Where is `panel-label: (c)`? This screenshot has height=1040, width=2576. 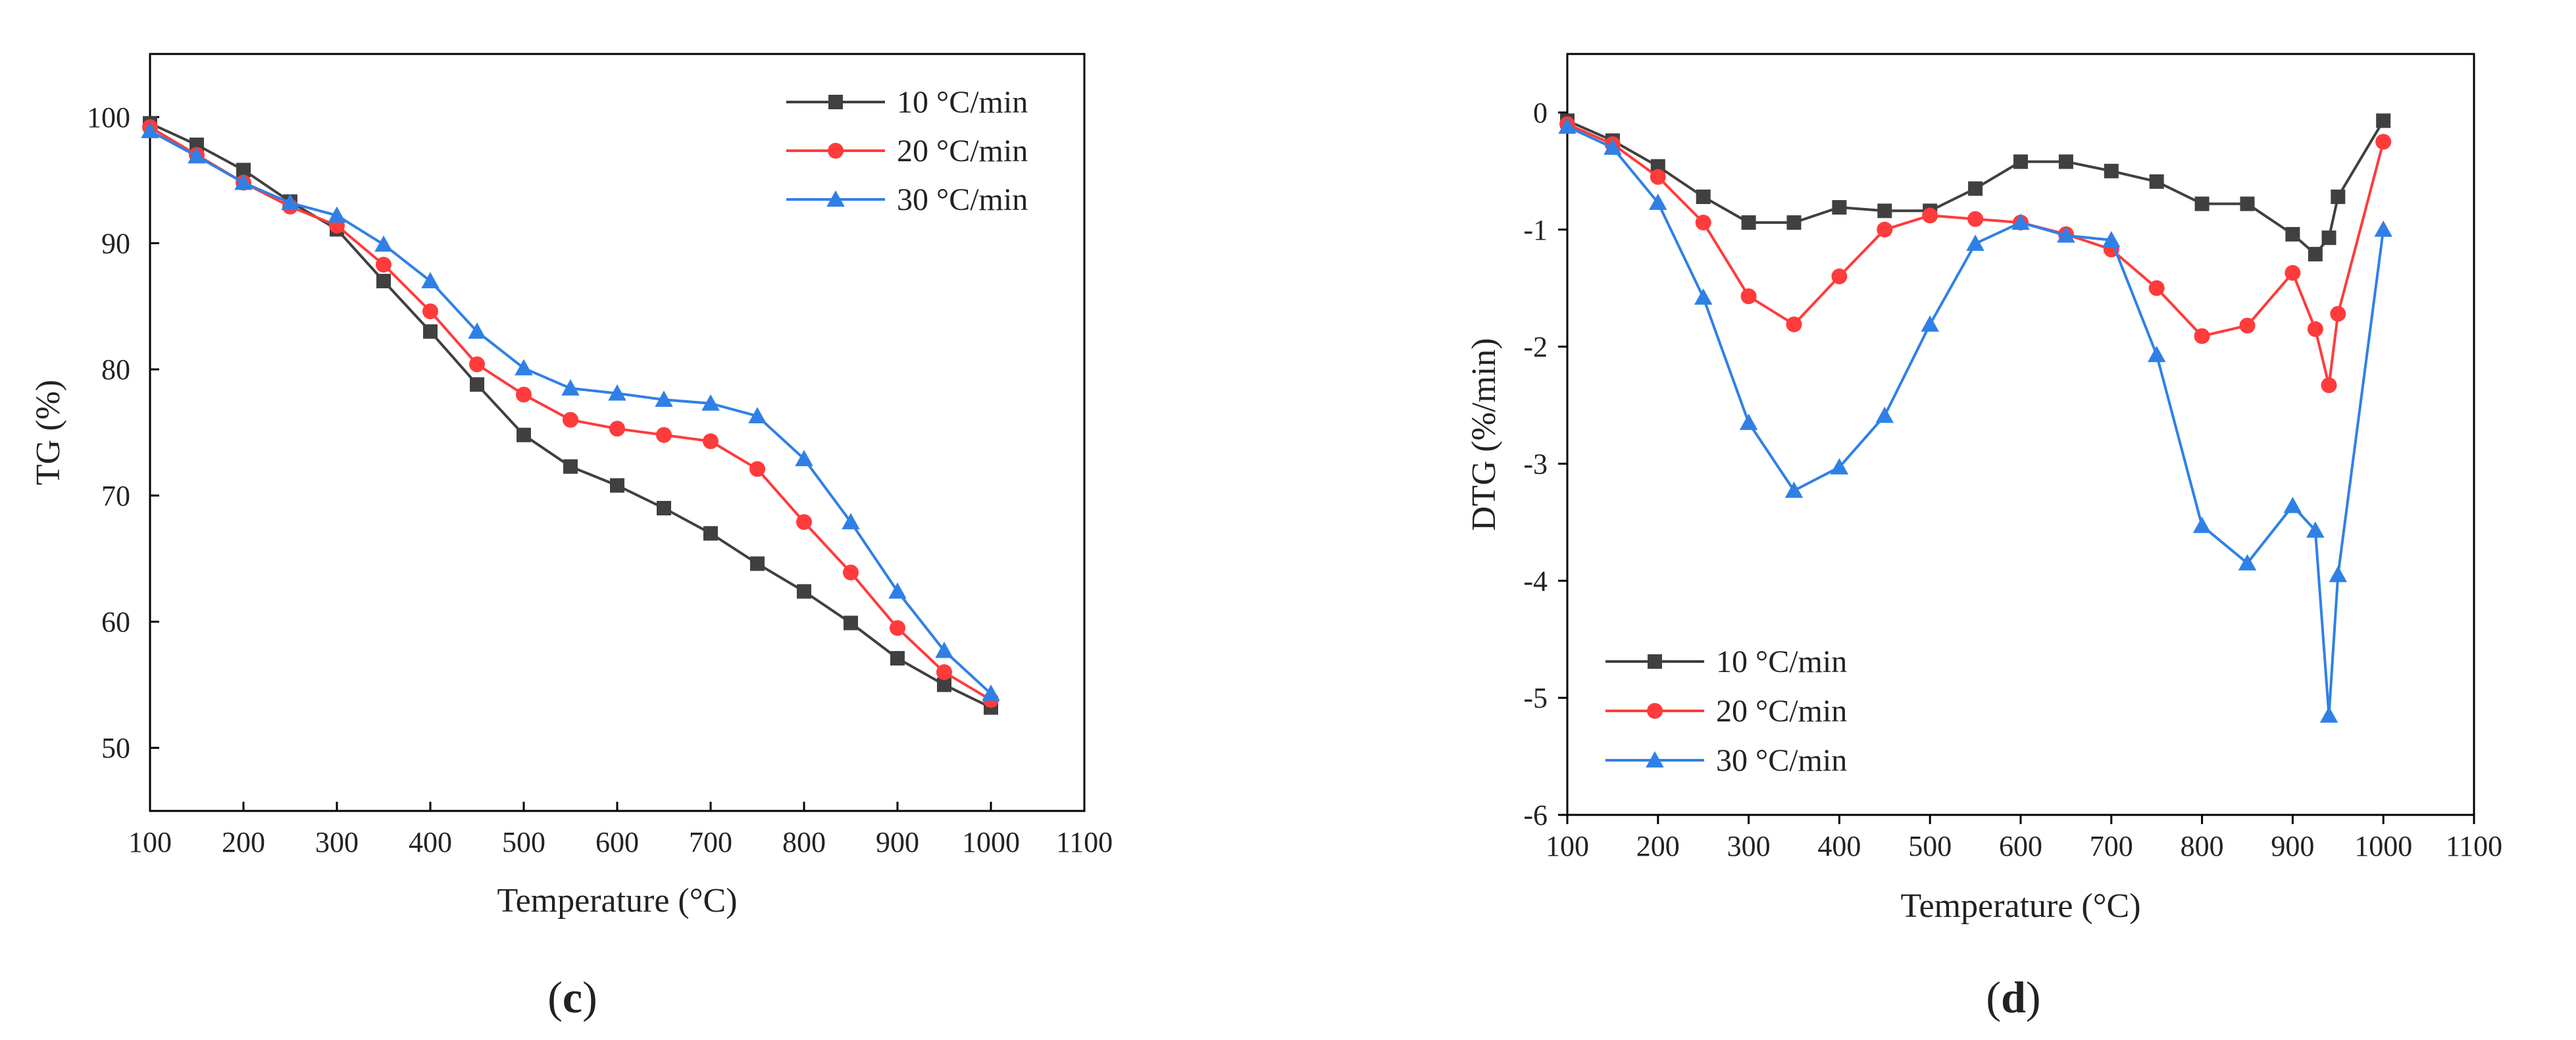
panel-label: (c) is located at coordinates (572, 997).